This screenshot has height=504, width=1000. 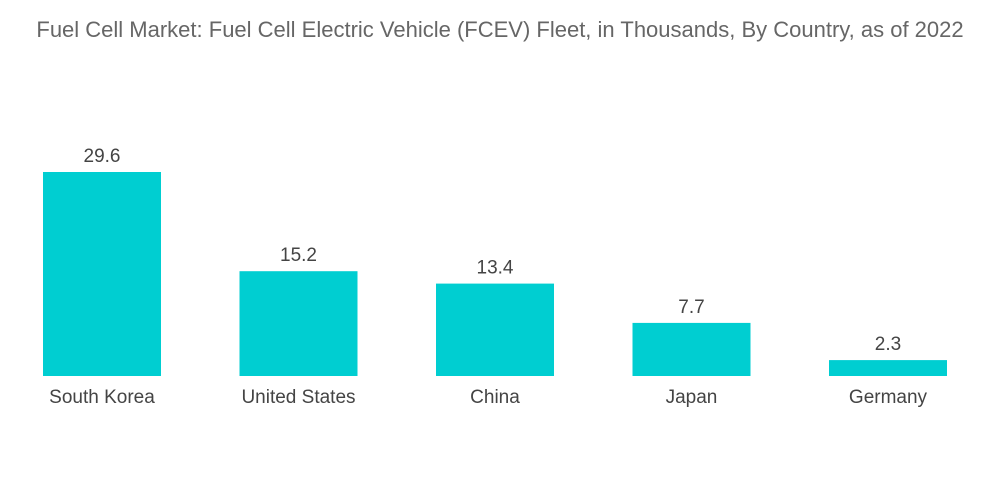 I want to click on x-tick-label: Germany, so click(x=888, y=397).